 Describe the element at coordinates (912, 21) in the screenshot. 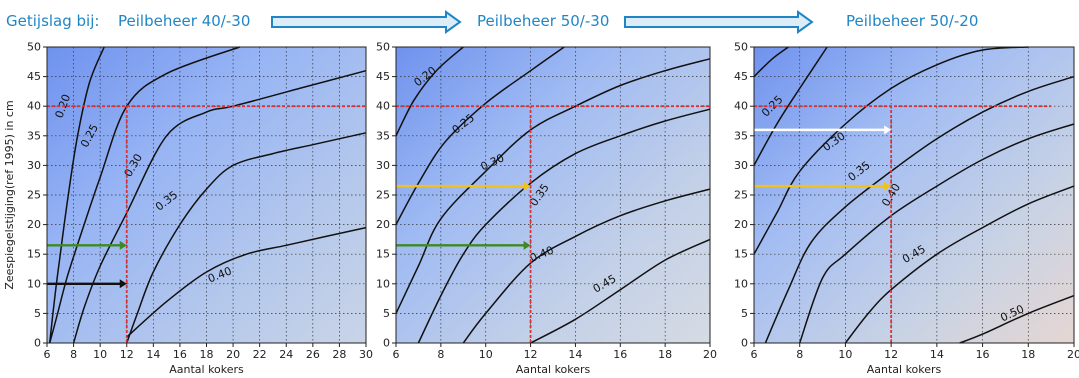

I see `header-label-peilbeheer-50-20: Peilbeheer 50/-20` at that location.